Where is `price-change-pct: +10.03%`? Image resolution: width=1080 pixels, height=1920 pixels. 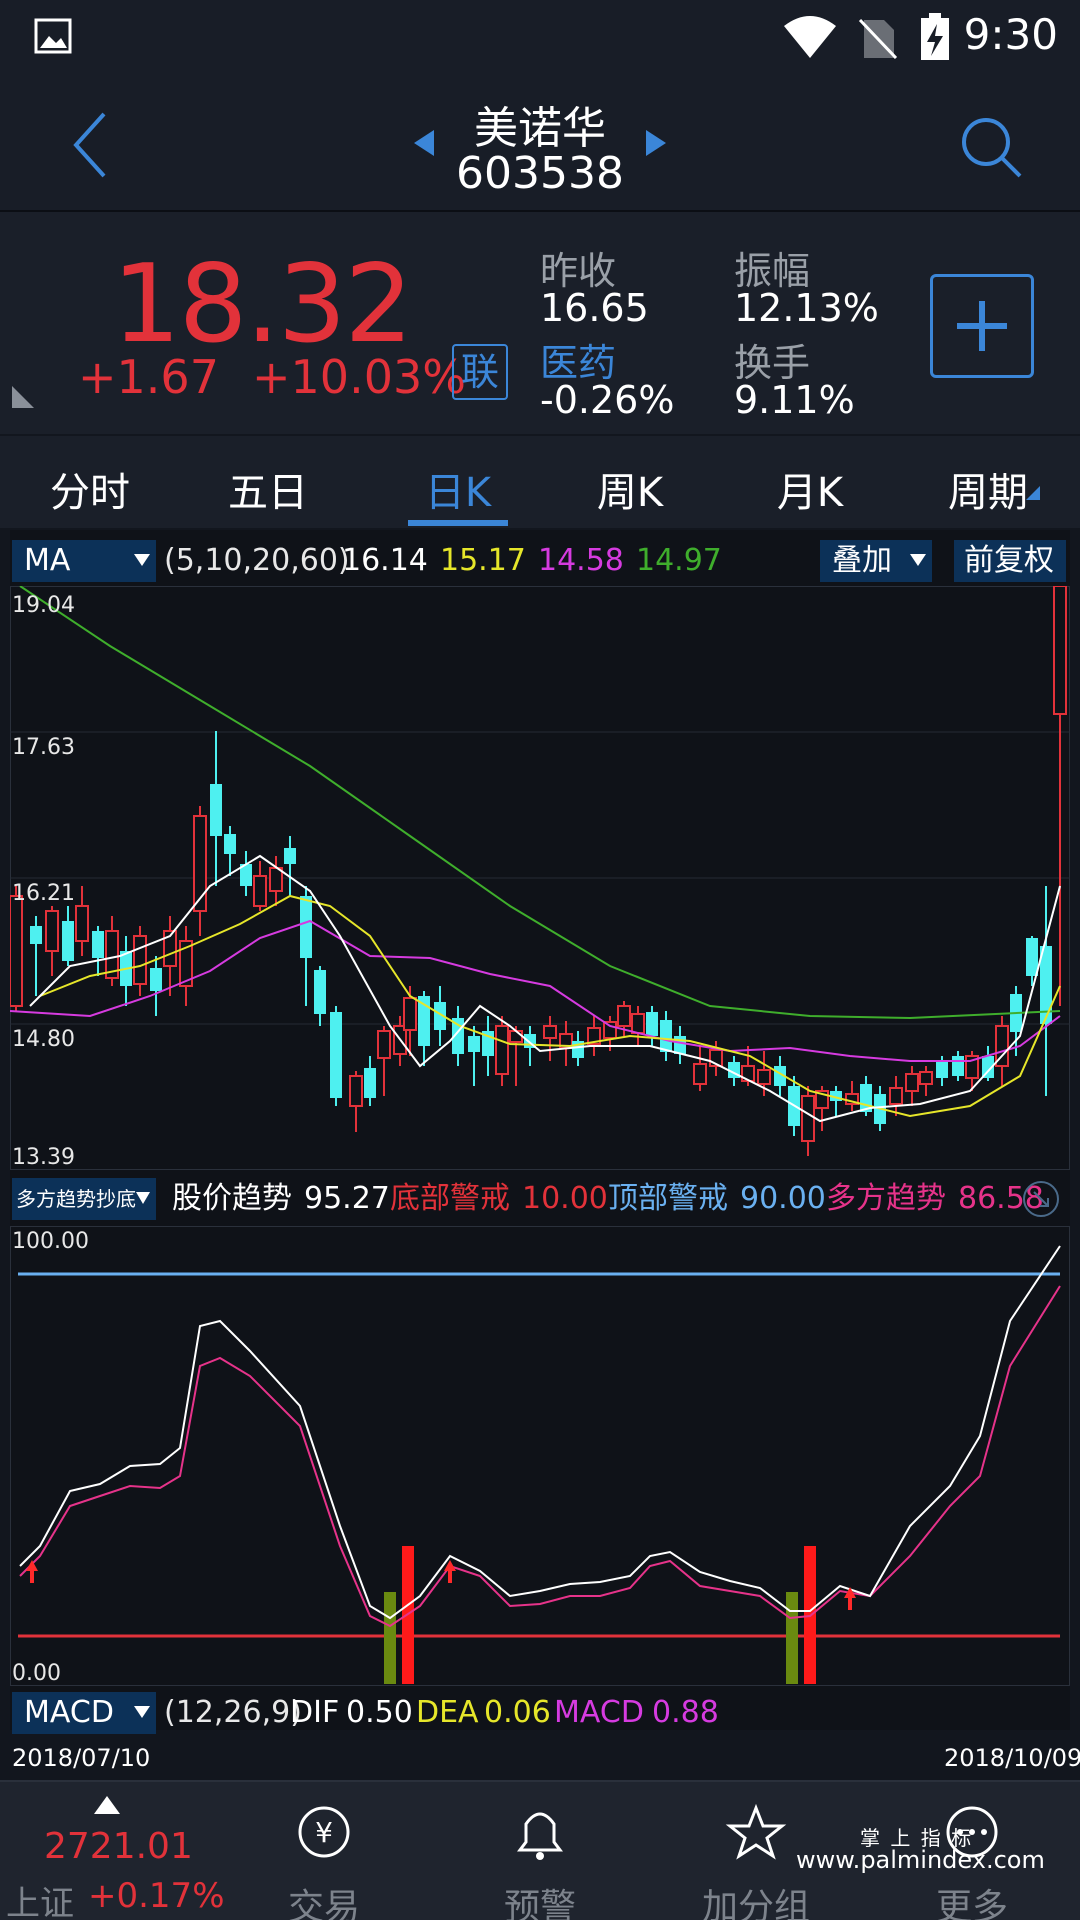 price-change-pct: +10.03% is located at coordinates (359, 377).